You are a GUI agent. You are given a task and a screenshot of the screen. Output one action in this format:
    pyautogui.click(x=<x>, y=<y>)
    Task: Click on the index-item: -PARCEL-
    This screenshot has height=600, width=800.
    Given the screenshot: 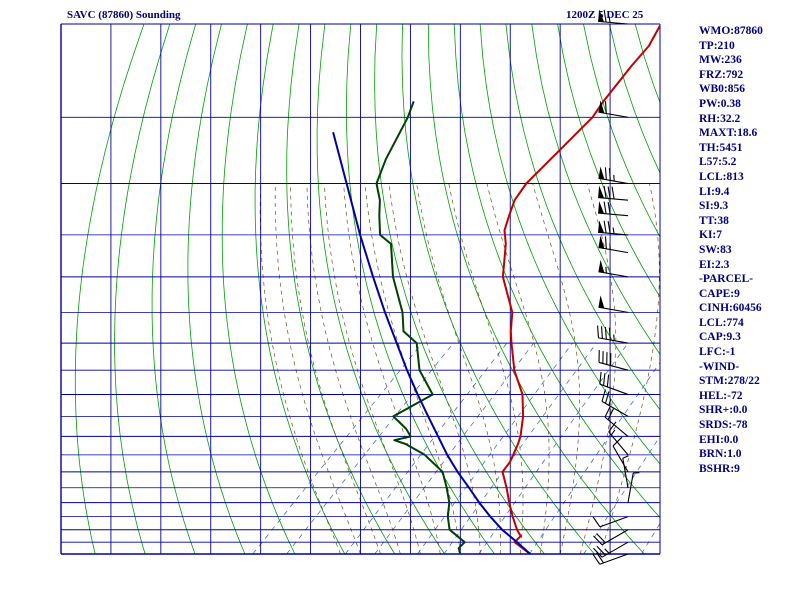 What is the action you would take?
    pyautogui.click(x=726, y=279)
    